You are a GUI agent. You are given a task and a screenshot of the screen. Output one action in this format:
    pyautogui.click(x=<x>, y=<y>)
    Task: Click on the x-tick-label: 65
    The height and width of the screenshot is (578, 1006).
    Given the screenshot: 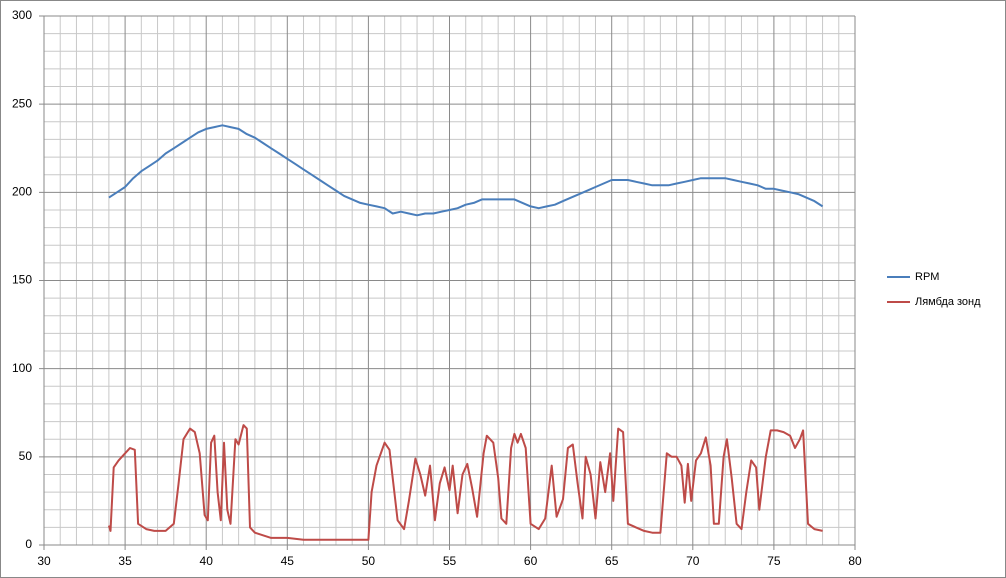 What is the action you would take?
    pyautogui.click(x=612, y=561)
    